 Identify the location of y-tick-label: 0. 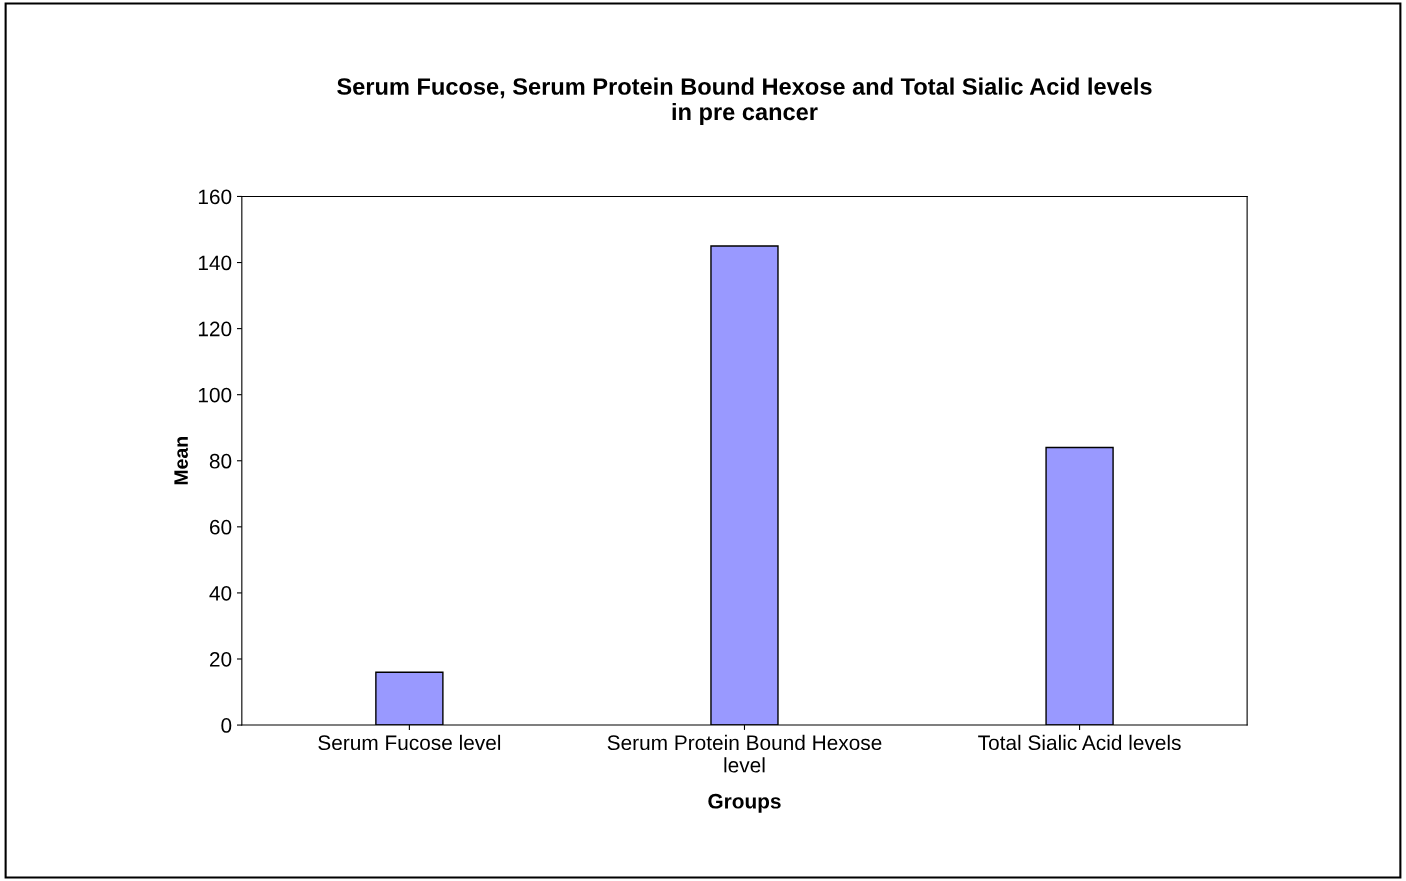
(226, 725).